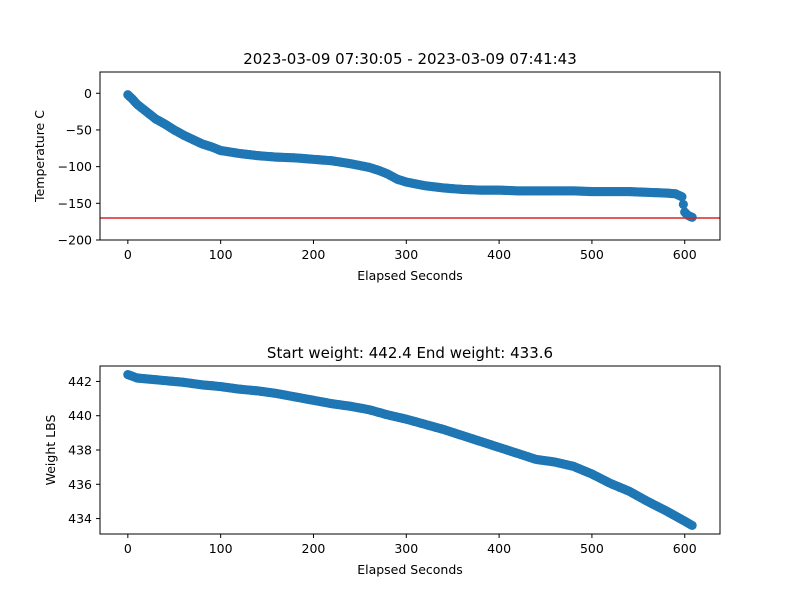 The width and height of the screenshot is (800, 600). What do you see at coordinates (39, 156) in the screenshot?
I see `temperature-y-axis-label: Temperature C` at bounding box center [39, 156].